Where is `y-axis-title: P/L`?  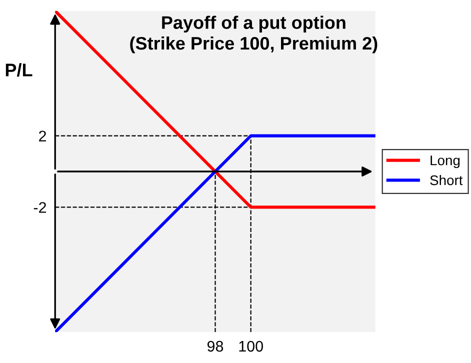
y-axis-title: P/L is located at coordinates (19, 70).